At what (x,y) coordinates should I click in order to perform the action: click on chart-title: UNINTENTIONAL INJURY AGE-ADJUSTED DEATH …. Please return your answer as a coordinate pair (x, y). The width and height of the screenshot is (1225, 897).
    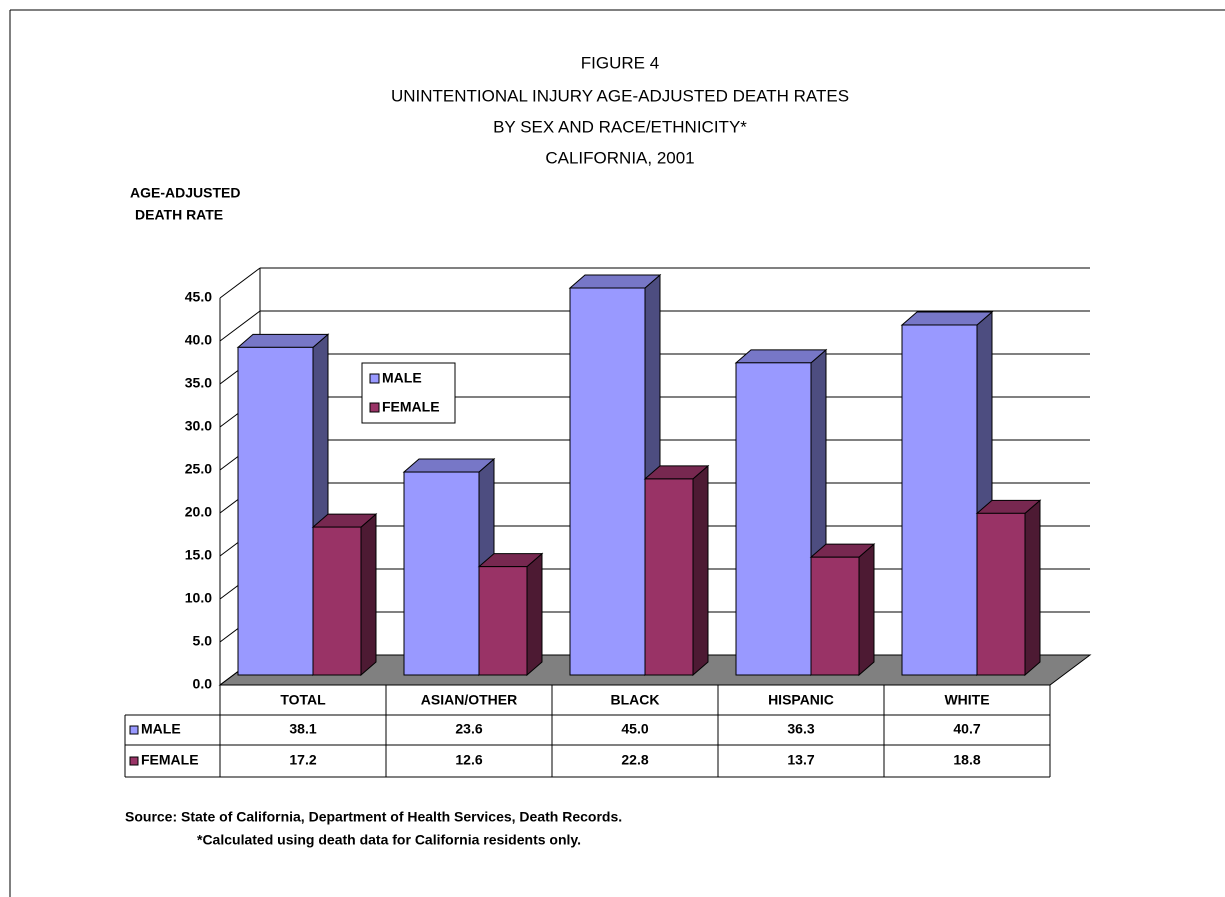
    Looking at the image, I should click on (620, 95).